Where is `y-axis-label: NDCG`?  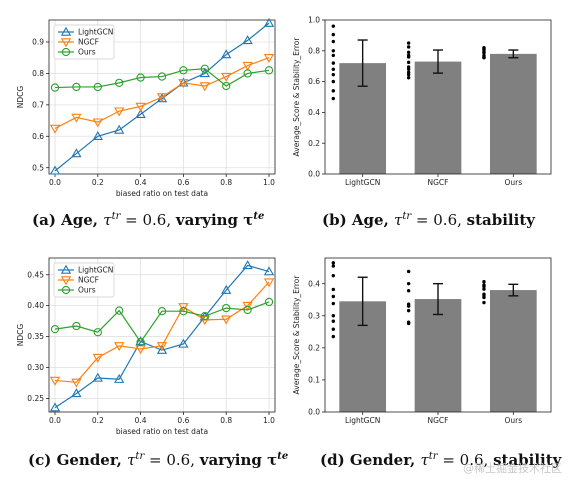 y-axis-label: NDCG is located at coordinates (20, 97).